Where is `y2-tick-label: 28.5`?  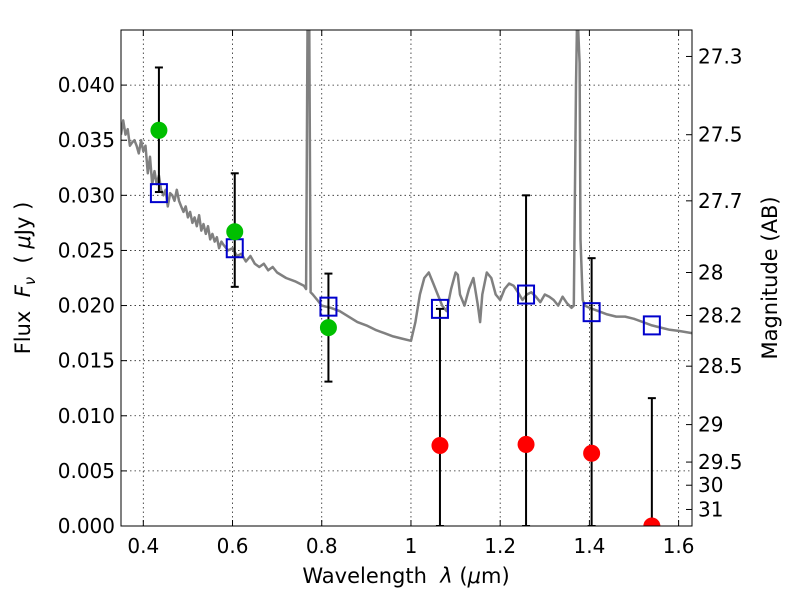
y2-tick-label: 28.5 is located at coordinates (720, 366).